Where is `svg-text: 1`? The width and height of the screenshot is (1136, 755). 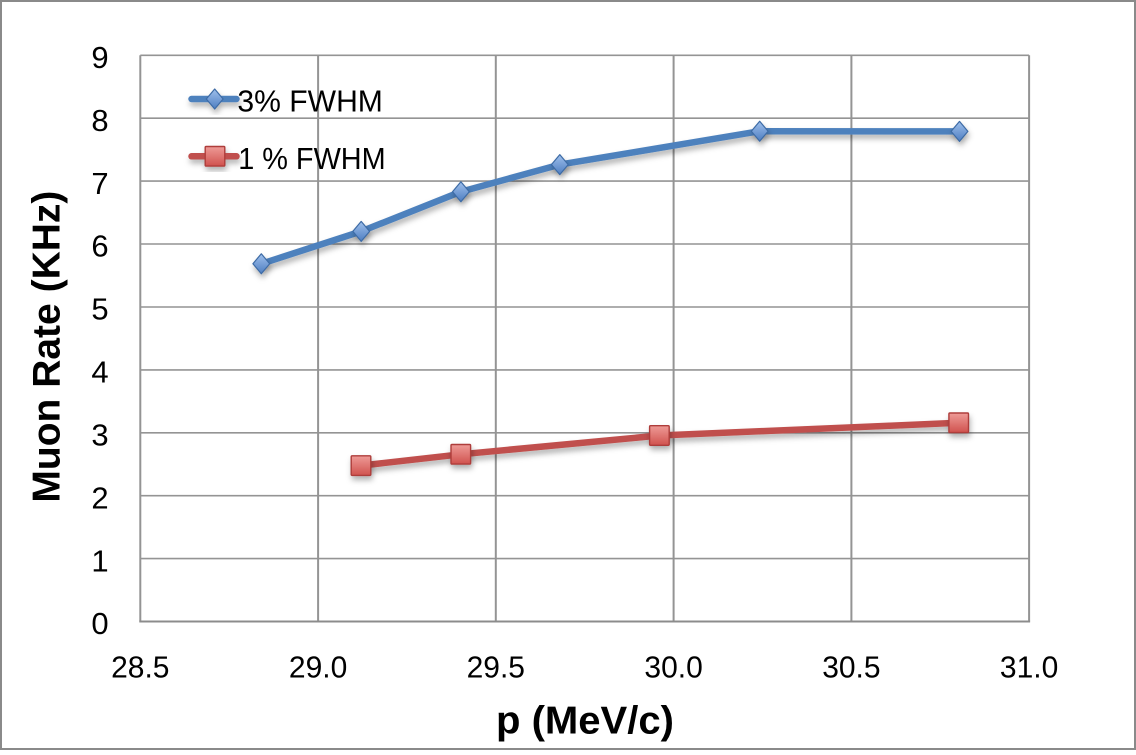
svg-text: 1 is located at coordinates (99, 560).